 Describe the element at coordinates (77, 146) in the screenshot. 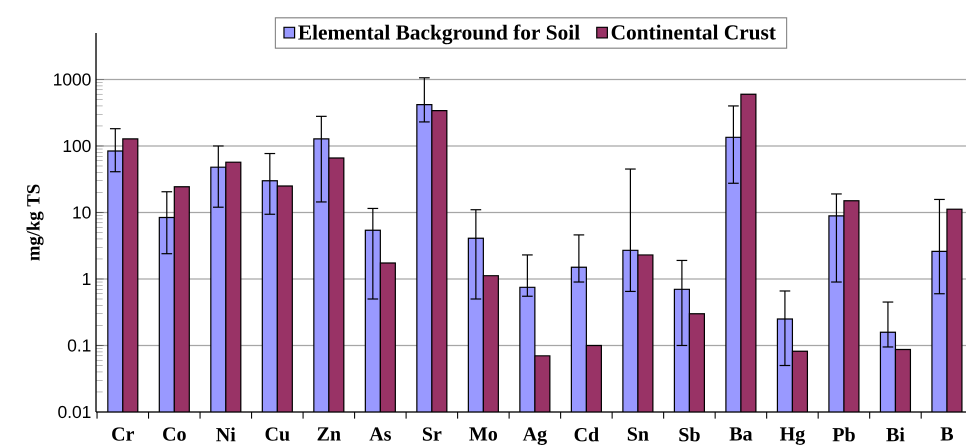

I see `y-tick-label: 100` at that location.